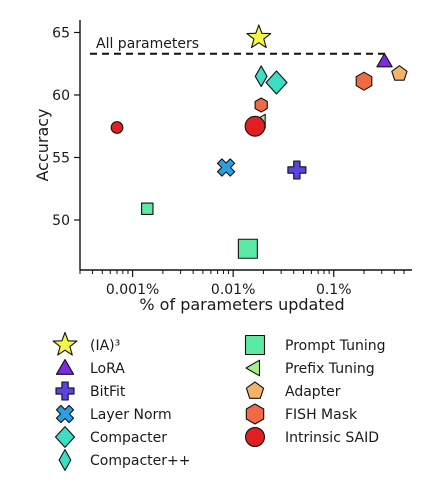 This screenshot has width=434, height=481. I want to click on legend-label-intrinsic-said: Intrinsic SAID, so click(332, 438).